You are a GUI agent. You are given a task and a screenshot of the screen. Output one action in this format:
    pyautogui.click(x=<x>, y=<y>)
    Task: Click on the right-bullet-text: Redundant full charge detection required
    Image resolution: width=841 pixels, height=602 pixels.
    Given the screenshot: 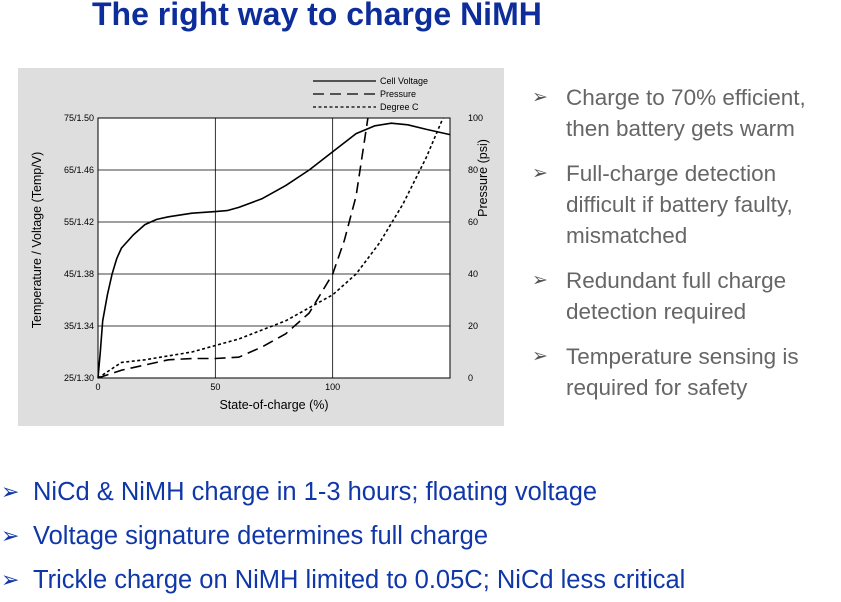 What is the action you would take?
    pyautogui.click(x=676, y=296)
    